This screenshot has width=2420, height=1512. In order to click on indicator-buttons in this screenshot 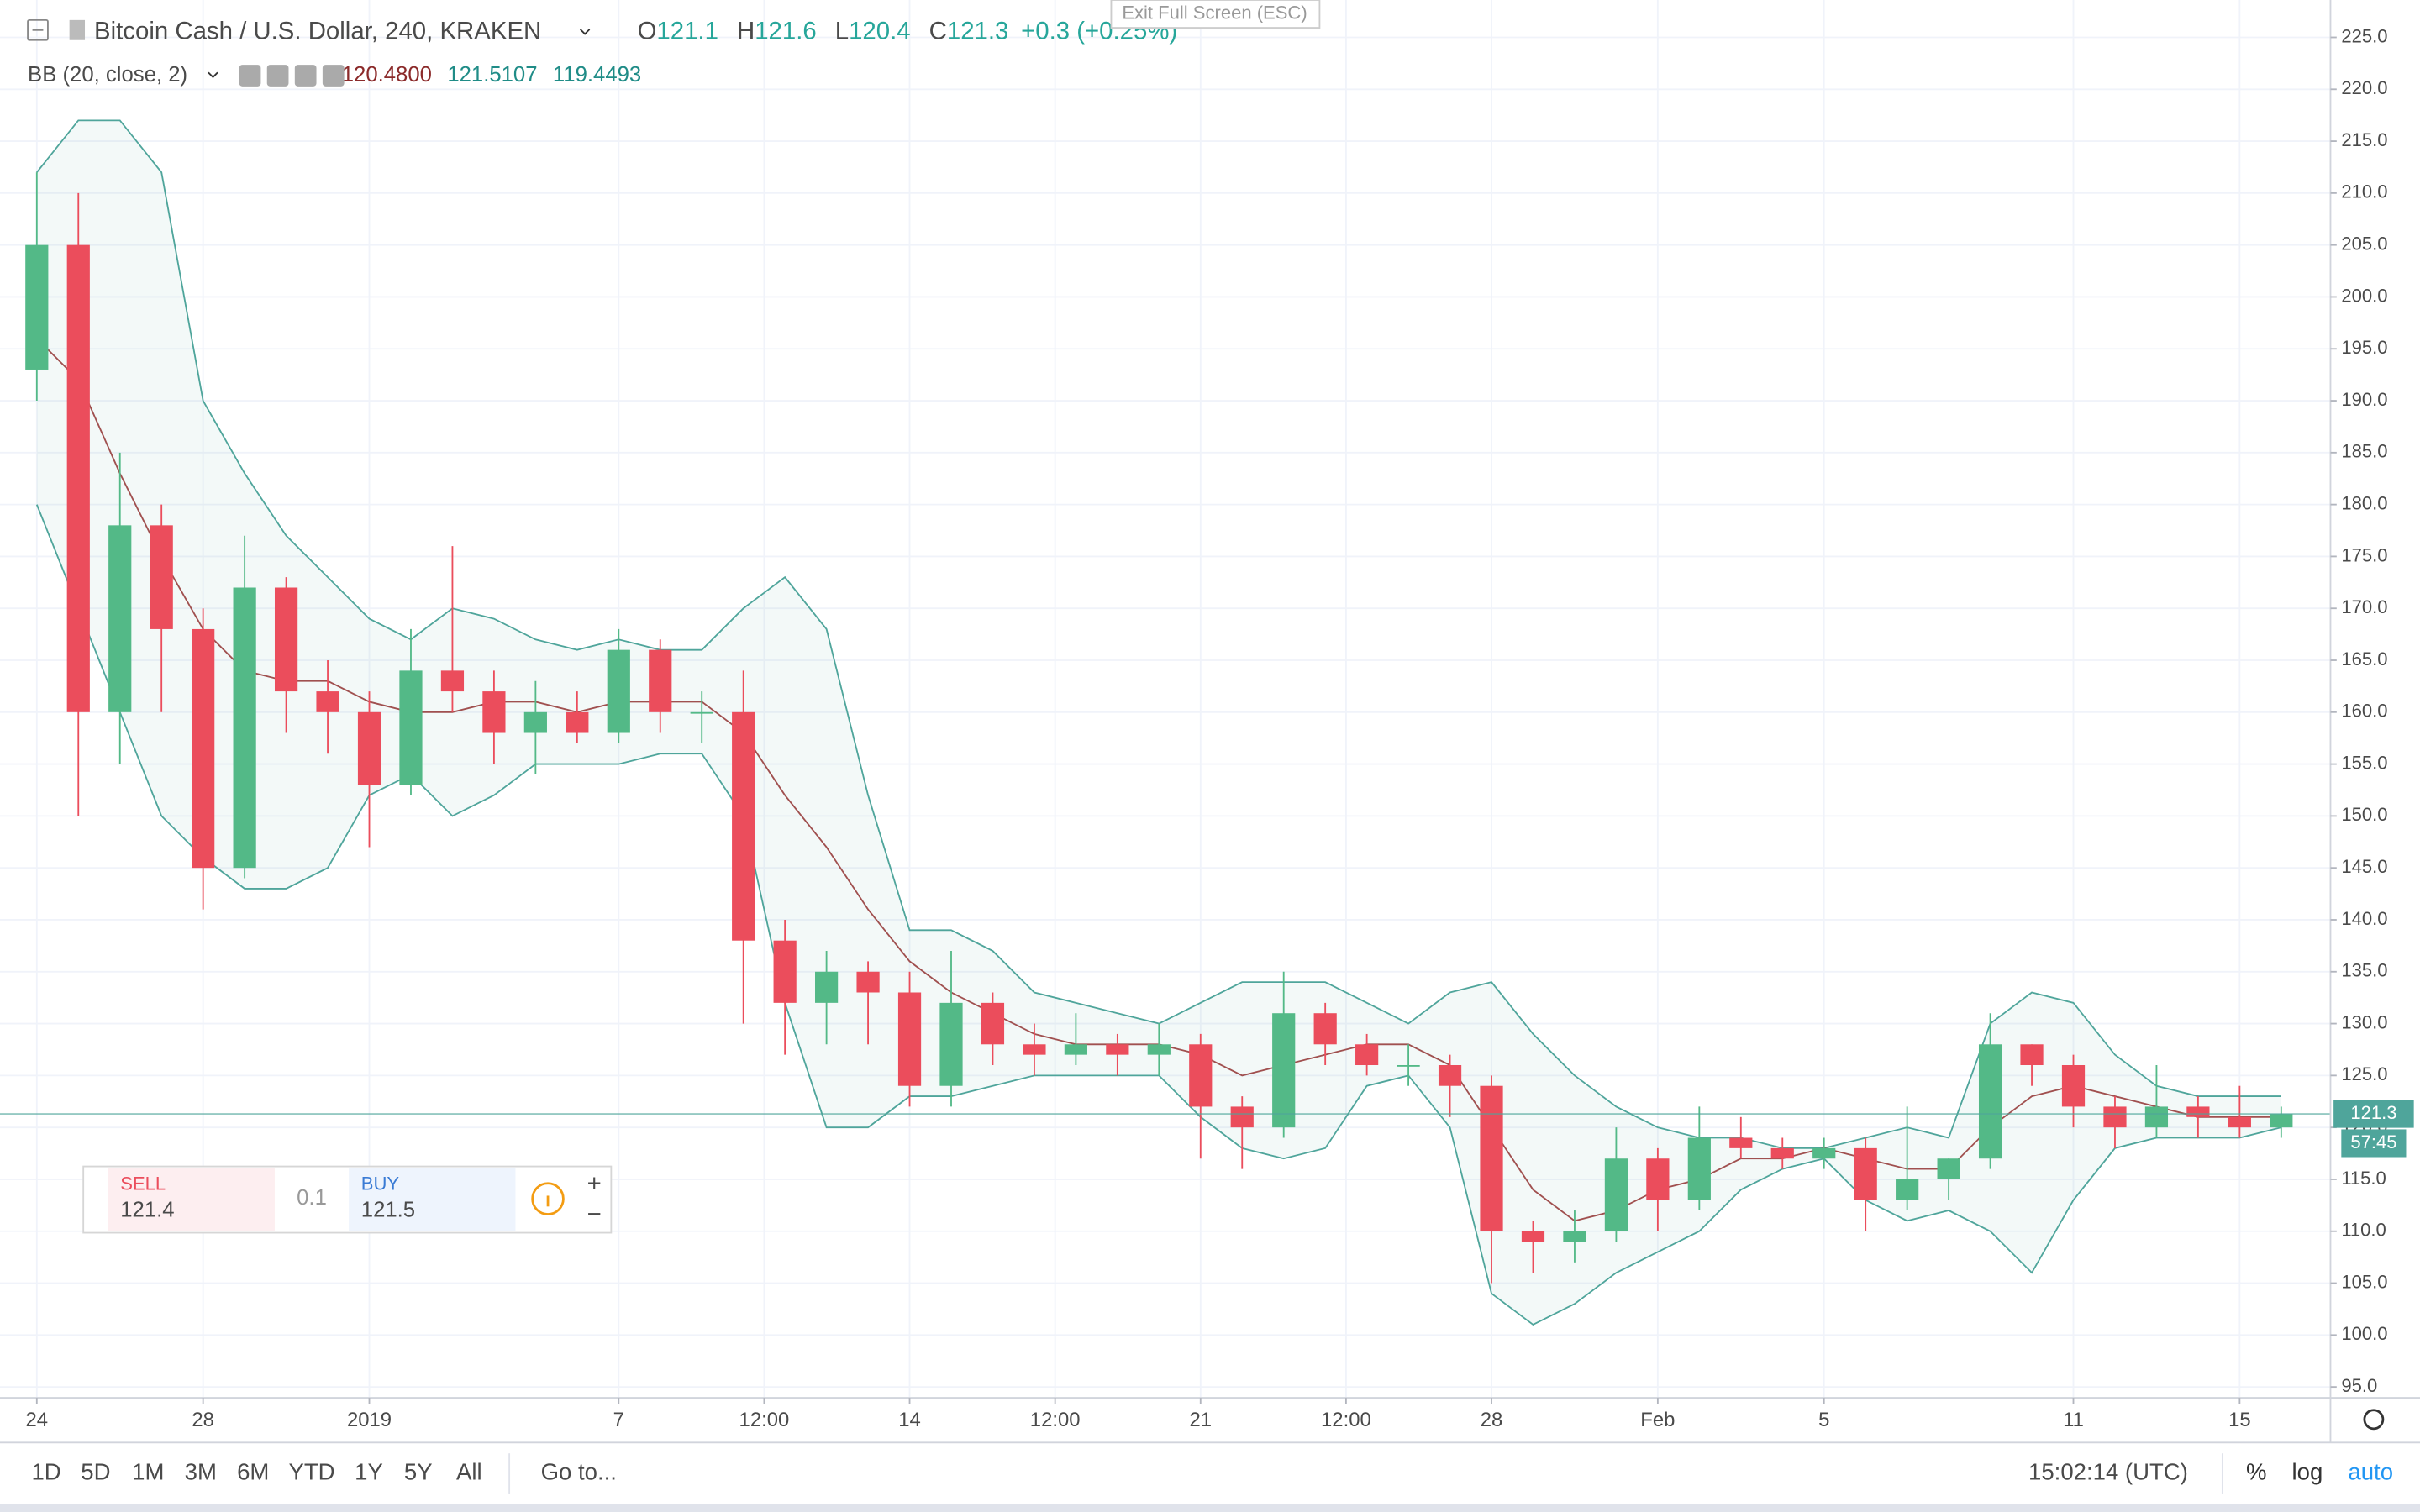, I will do `click(292, 76)`.